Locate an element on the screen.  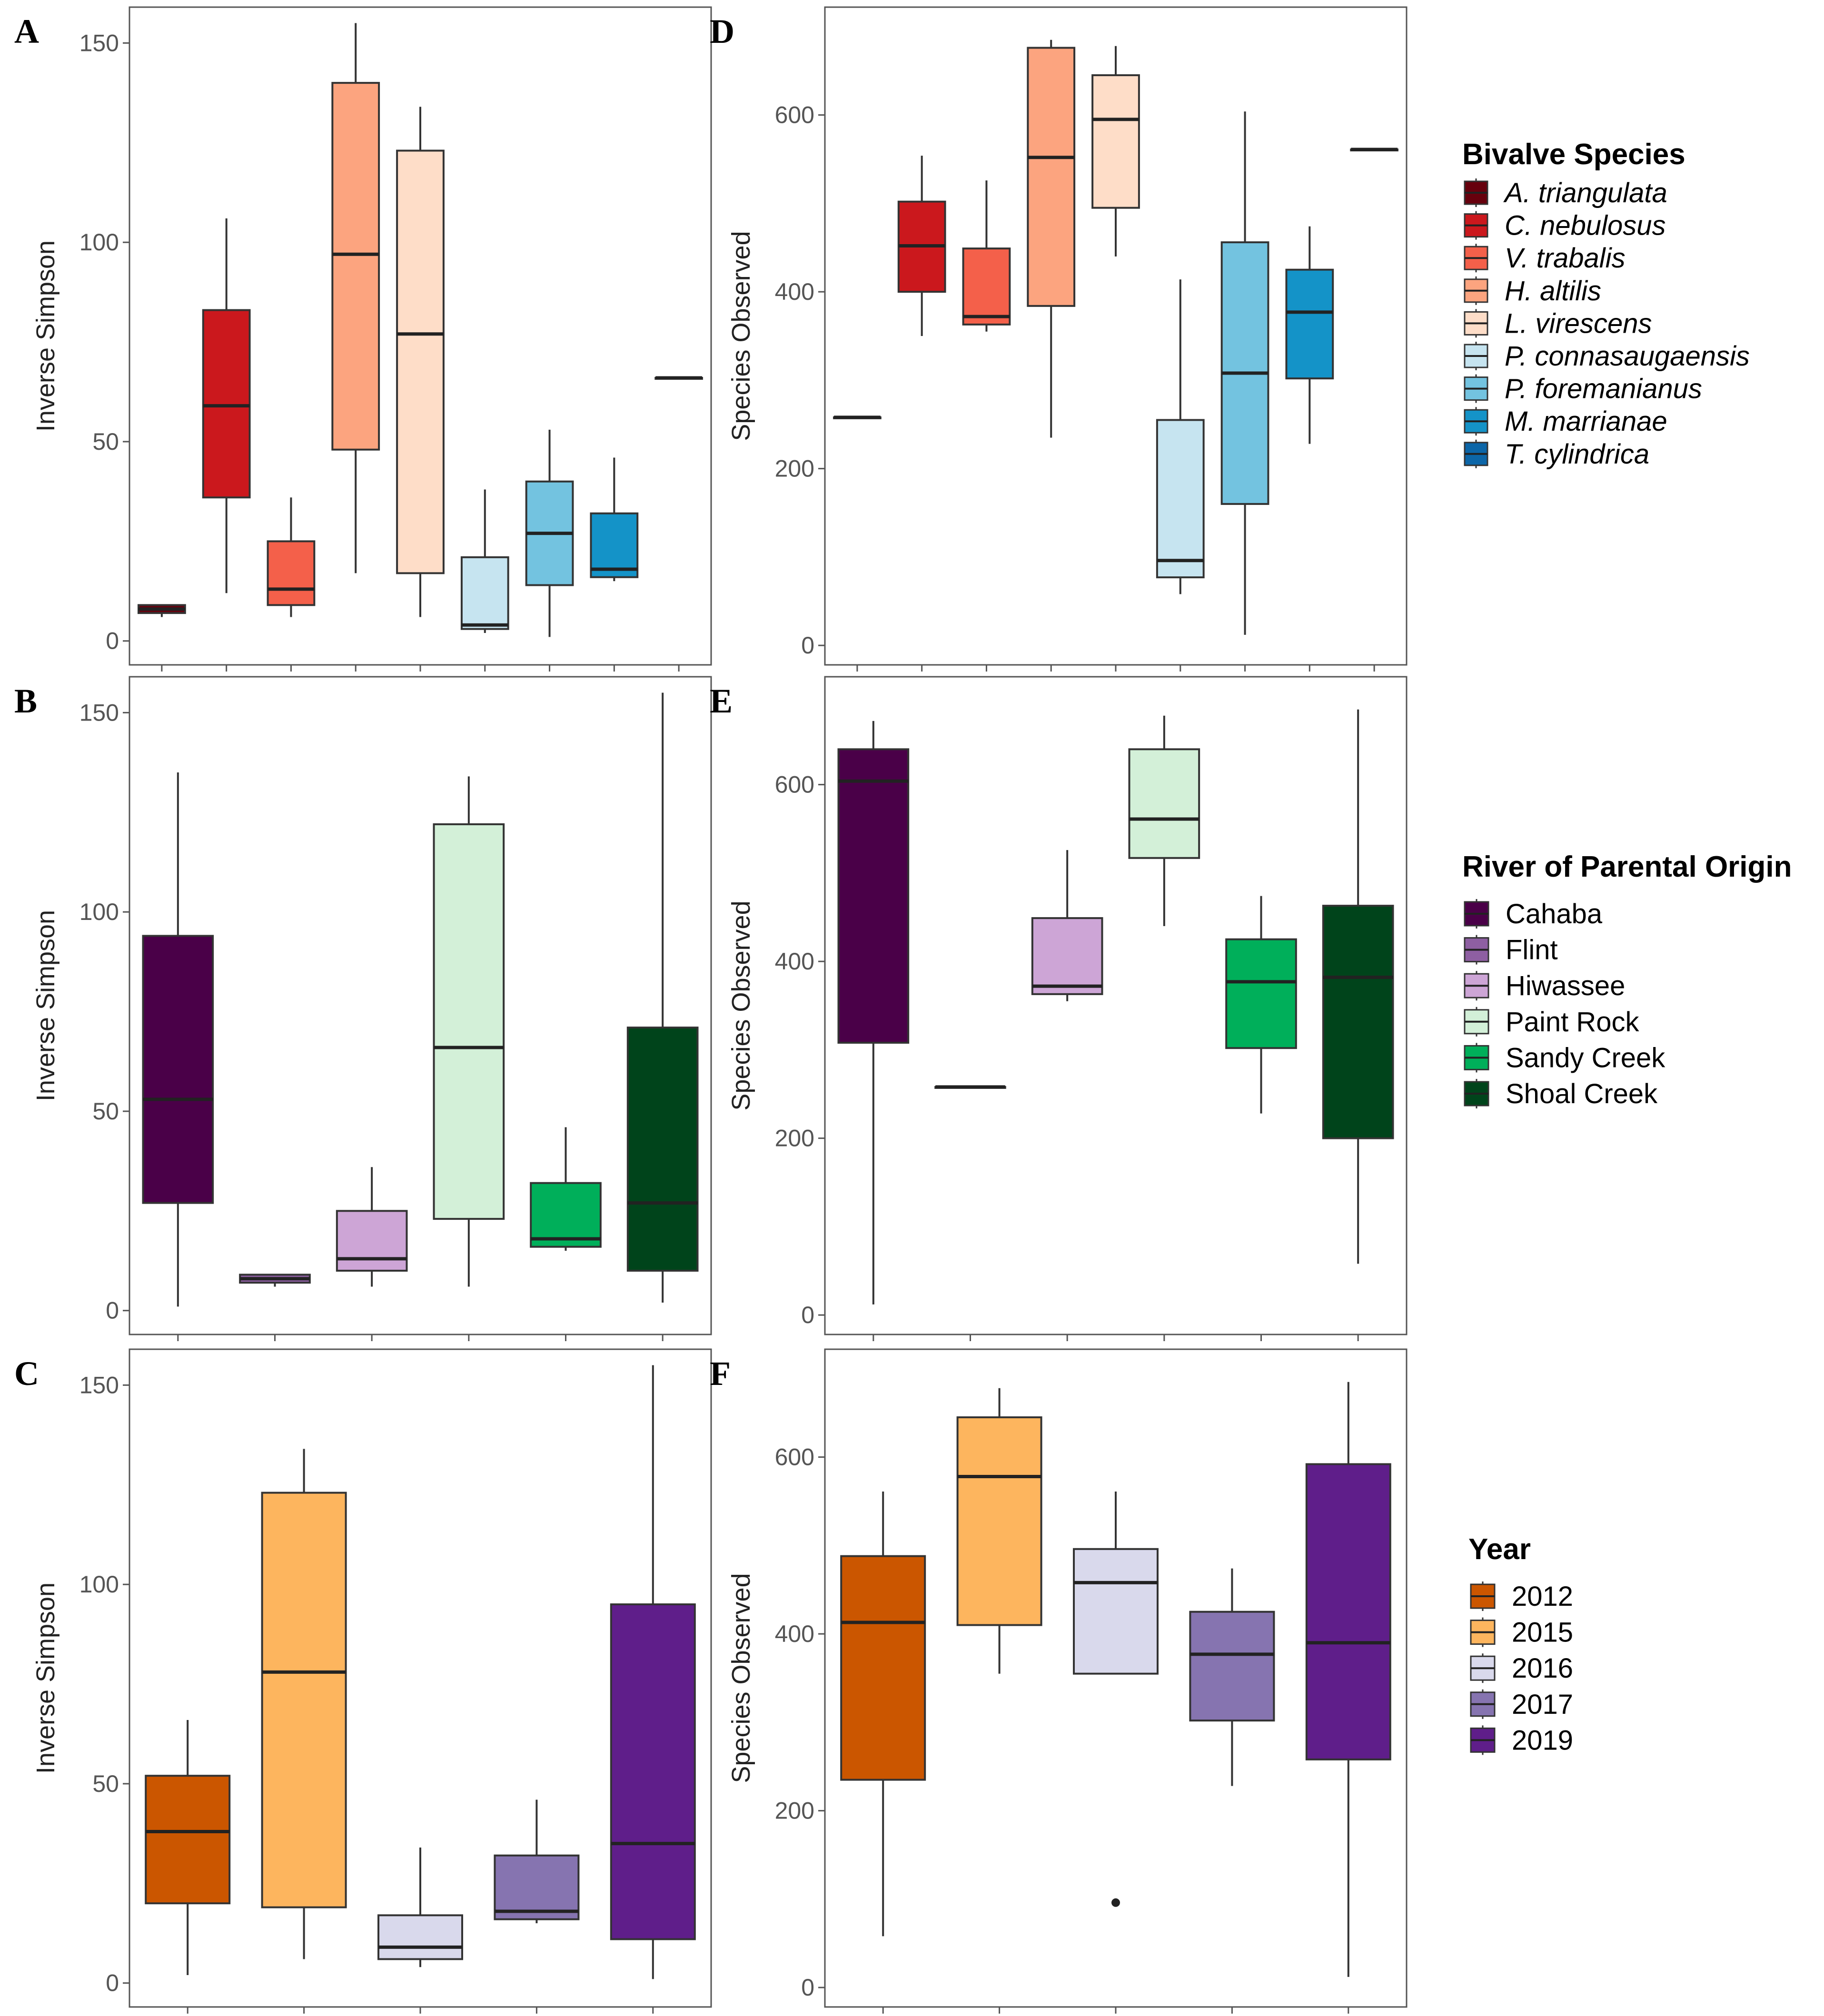
panel-letter: B is located at coordinates (26, 701).